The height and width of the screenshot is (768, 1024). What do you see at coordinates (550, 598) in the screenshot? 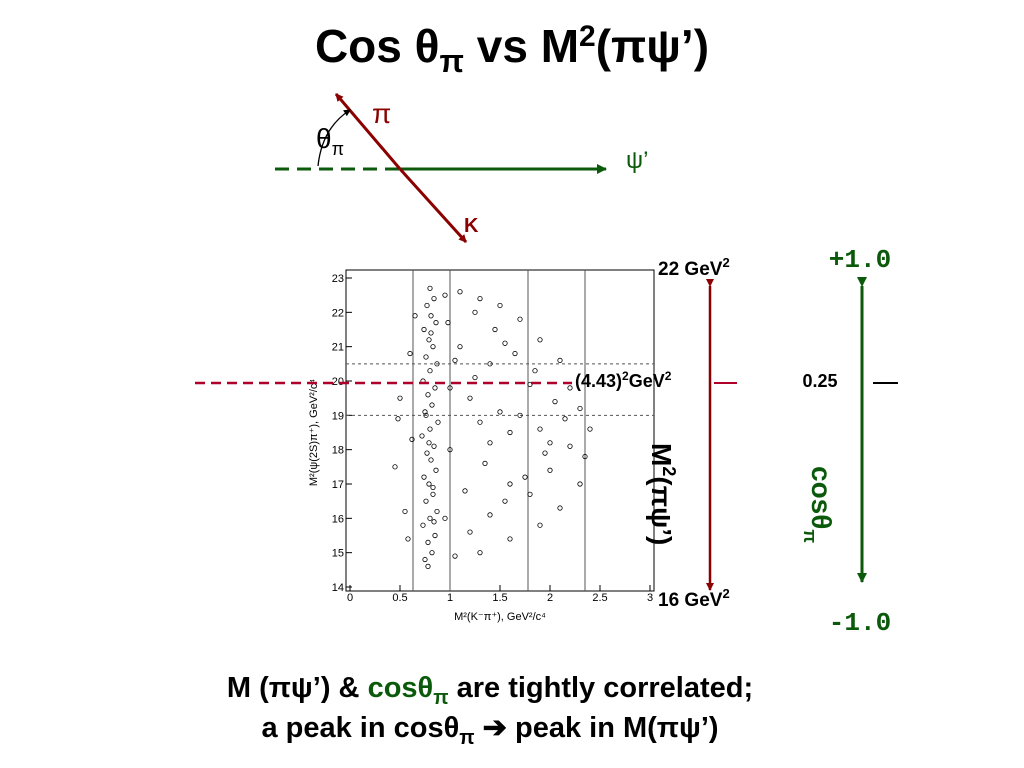
I see `x-tick-label: 2` at bounding box center [550, 598].